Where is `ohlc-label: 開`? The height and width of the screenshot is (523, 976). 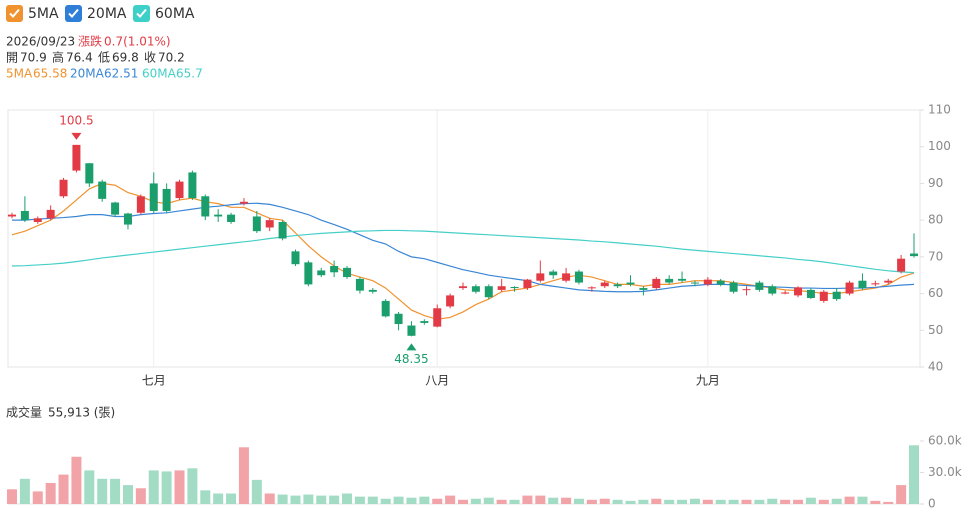 ohlc-label: 開 is located at coordinates (12, 58).